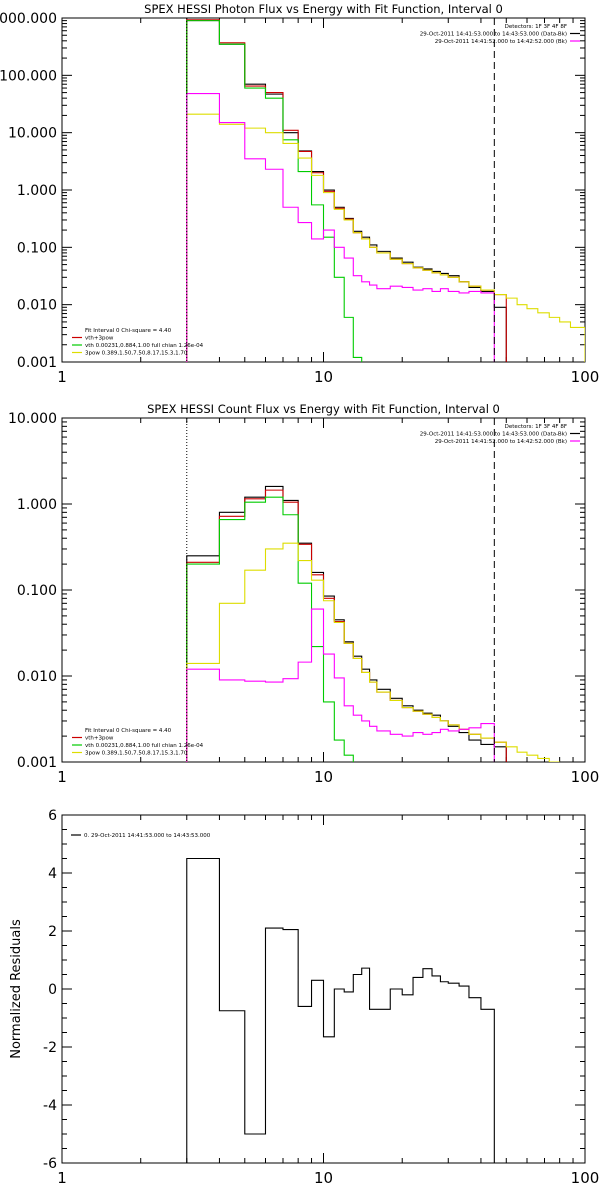 Image resolution: width=600 pixels, height=1200 pixels. What do you see at coordinates (50, 1106) in the screenshot?
I see `y-tick-label: -4` at bounding box center [50, 1106].